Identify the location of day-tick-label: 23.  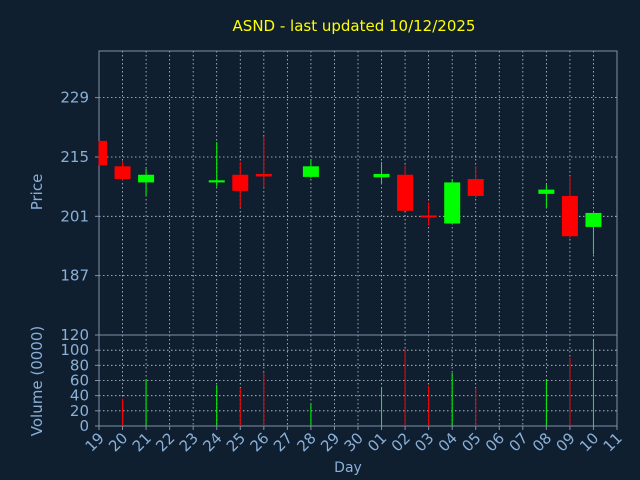
(189, 442).